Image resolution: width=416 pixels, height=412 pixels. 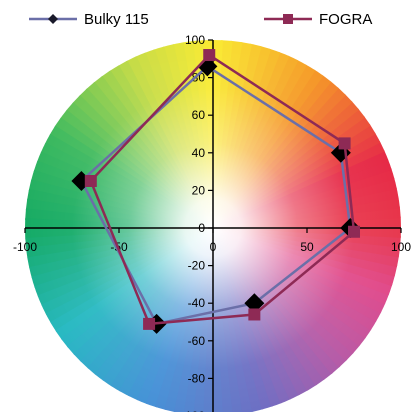 What do you see at coordinates (25, 247) in the screenshot?
I see `x-tick-label: -100` at bounding box center [25, 247].